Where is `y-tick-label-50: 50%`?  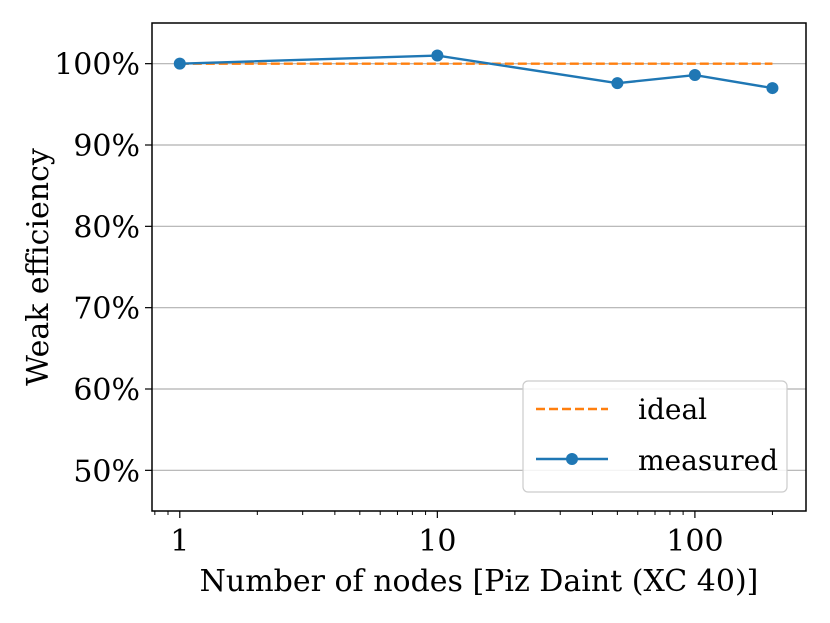
y-tick-label-50: 50% is located at coordinates (106, 471).